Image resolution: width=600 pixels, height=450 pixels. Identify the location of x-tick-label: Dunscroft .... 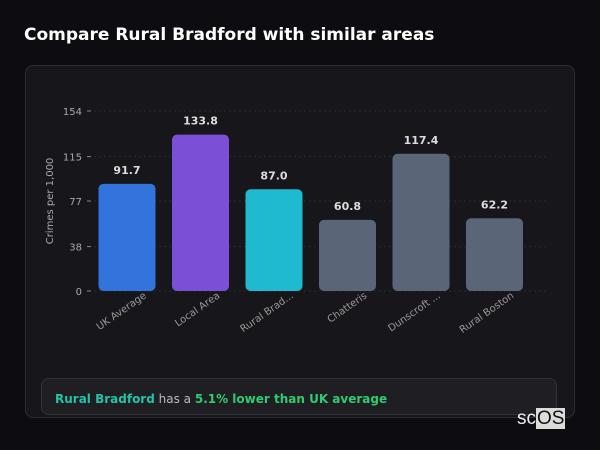
(414, 312).